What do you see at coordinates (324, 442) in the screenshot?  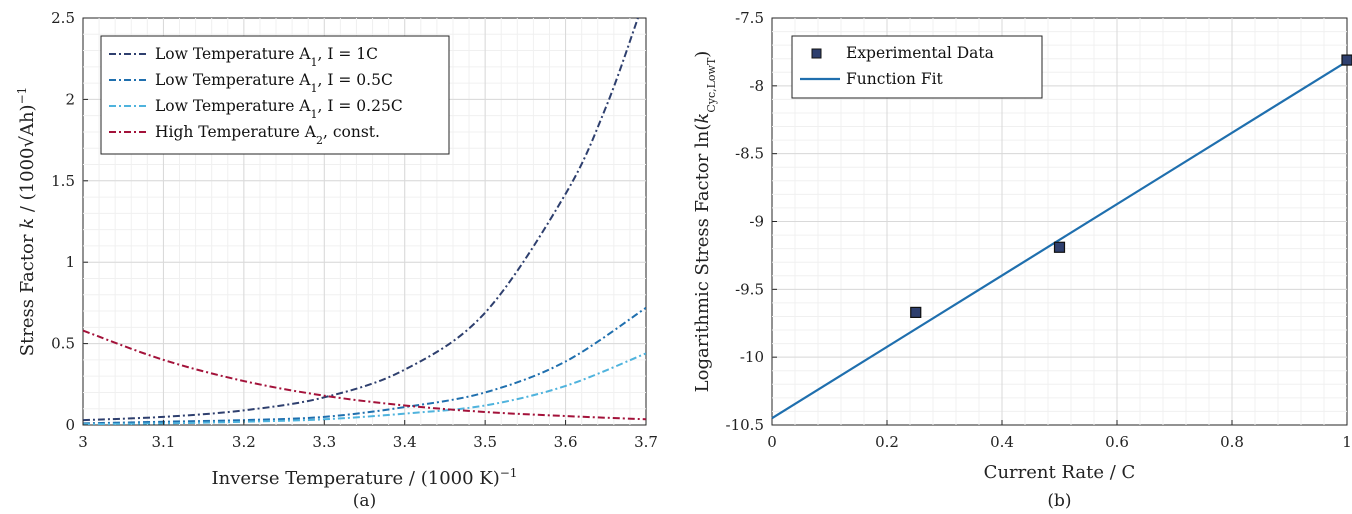 I see `x-tick-label: 3.3` at bounding box center [324, 442].